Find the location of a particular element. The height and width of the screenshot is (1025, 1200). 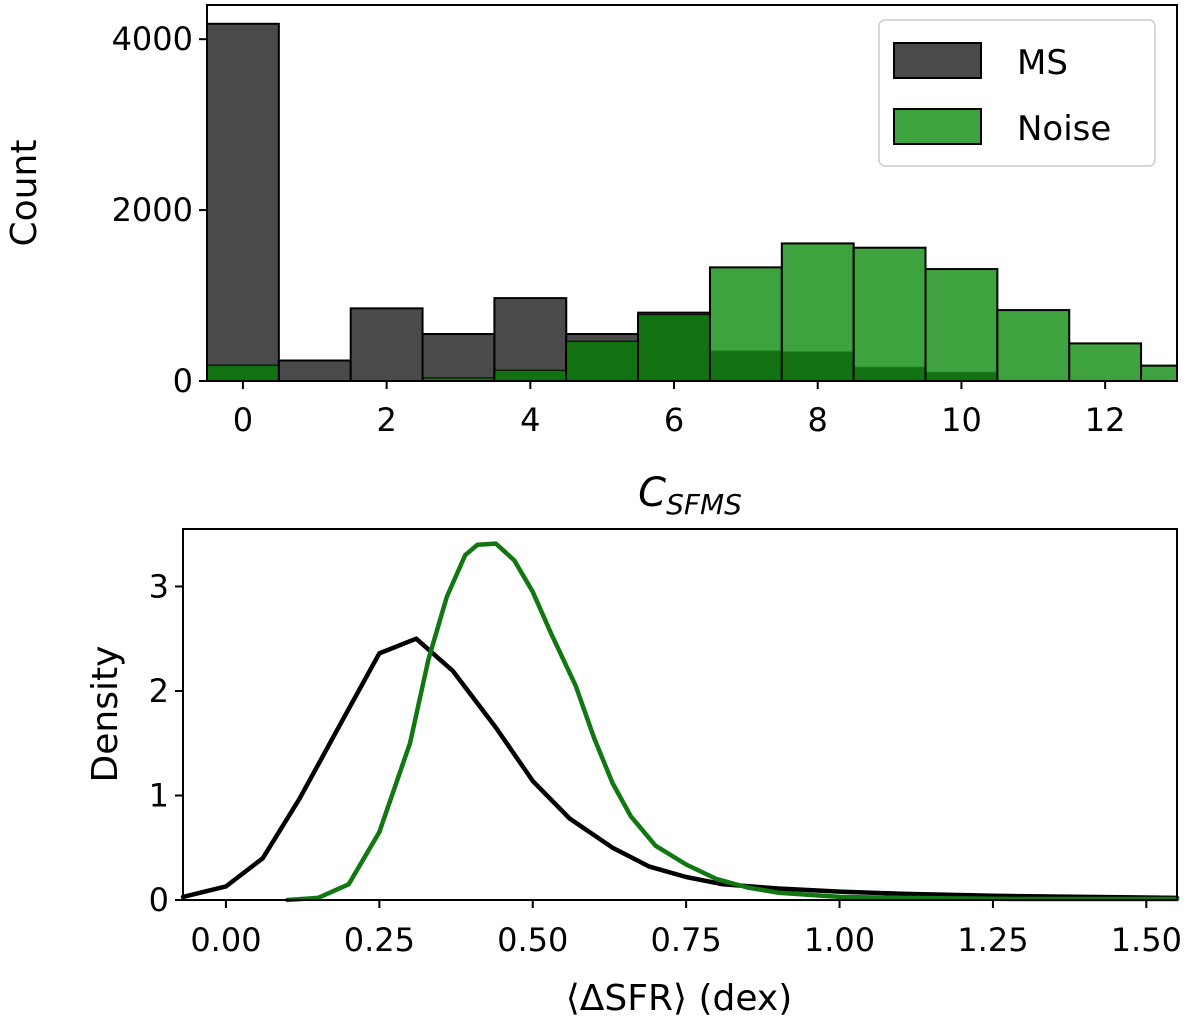

legend-label-ms: MS is located at coordinates (1042, 63).